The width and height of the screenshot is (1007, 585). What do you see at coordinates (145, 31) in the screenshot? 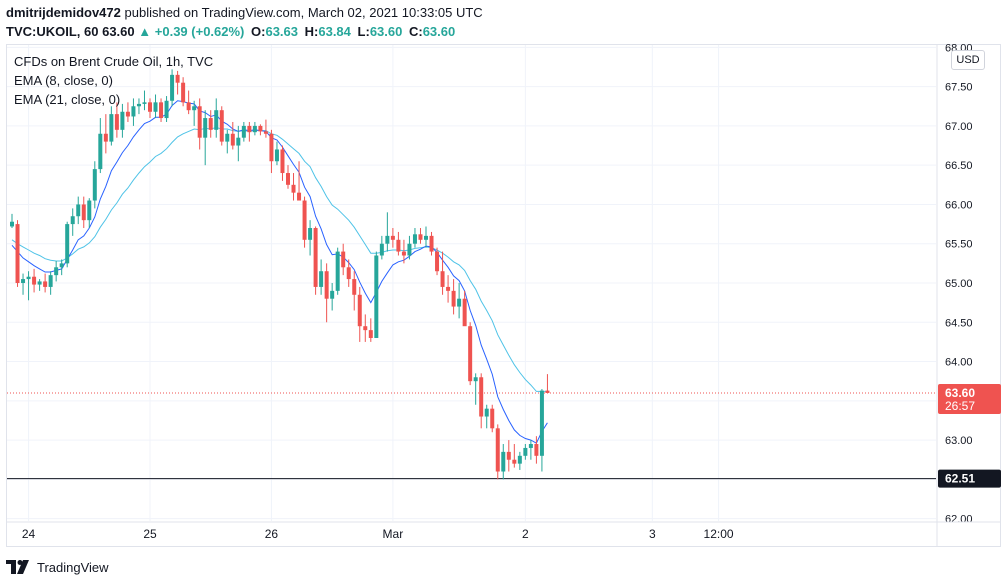
I see `up-arrow-icon: ▲` at bounding box center [145, 31].